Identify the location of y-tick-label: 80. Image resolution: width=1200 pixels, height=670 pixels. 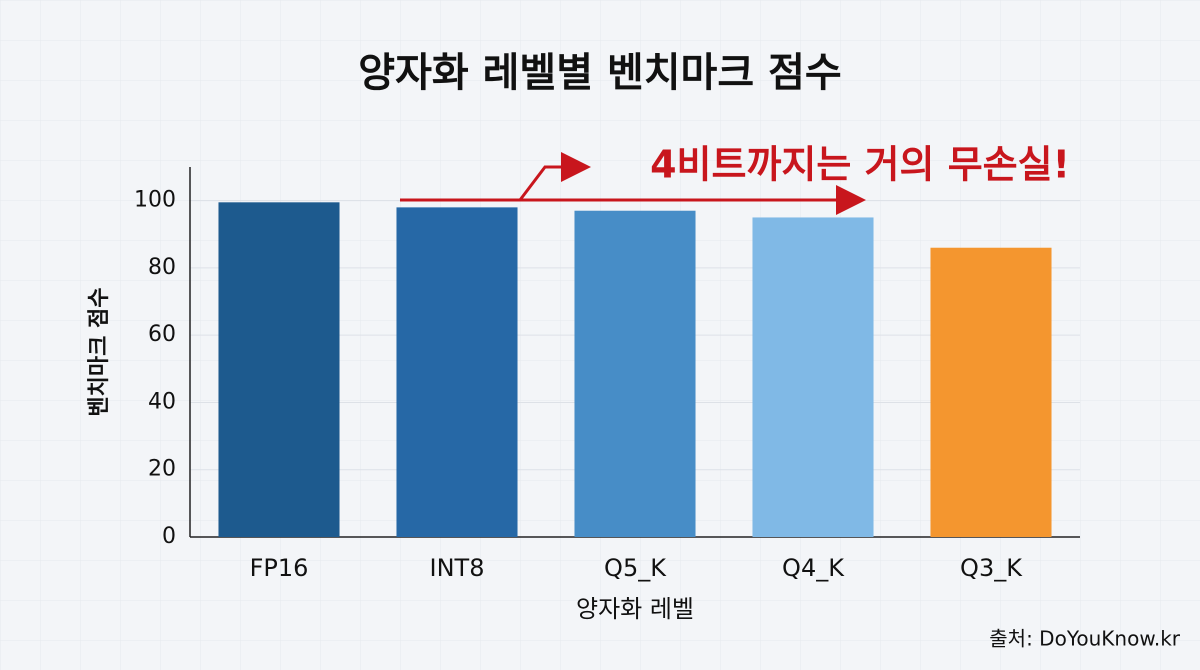
(162, 267).